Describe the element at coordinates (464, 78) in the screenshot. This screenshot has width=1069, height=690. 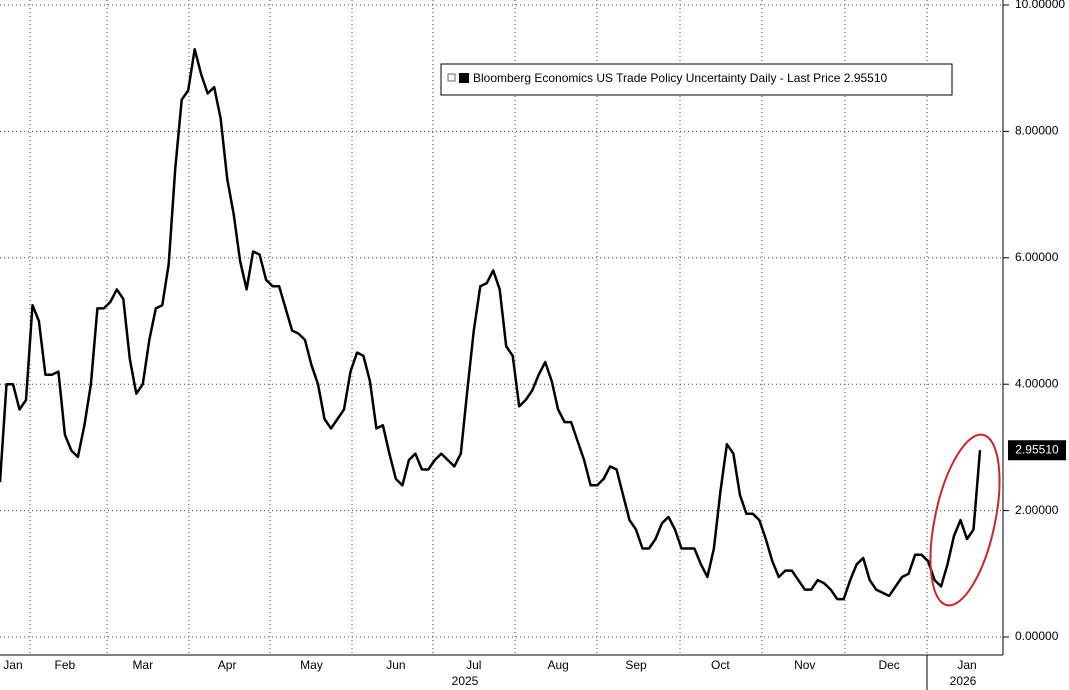
I see `legend-swatch` at that location.